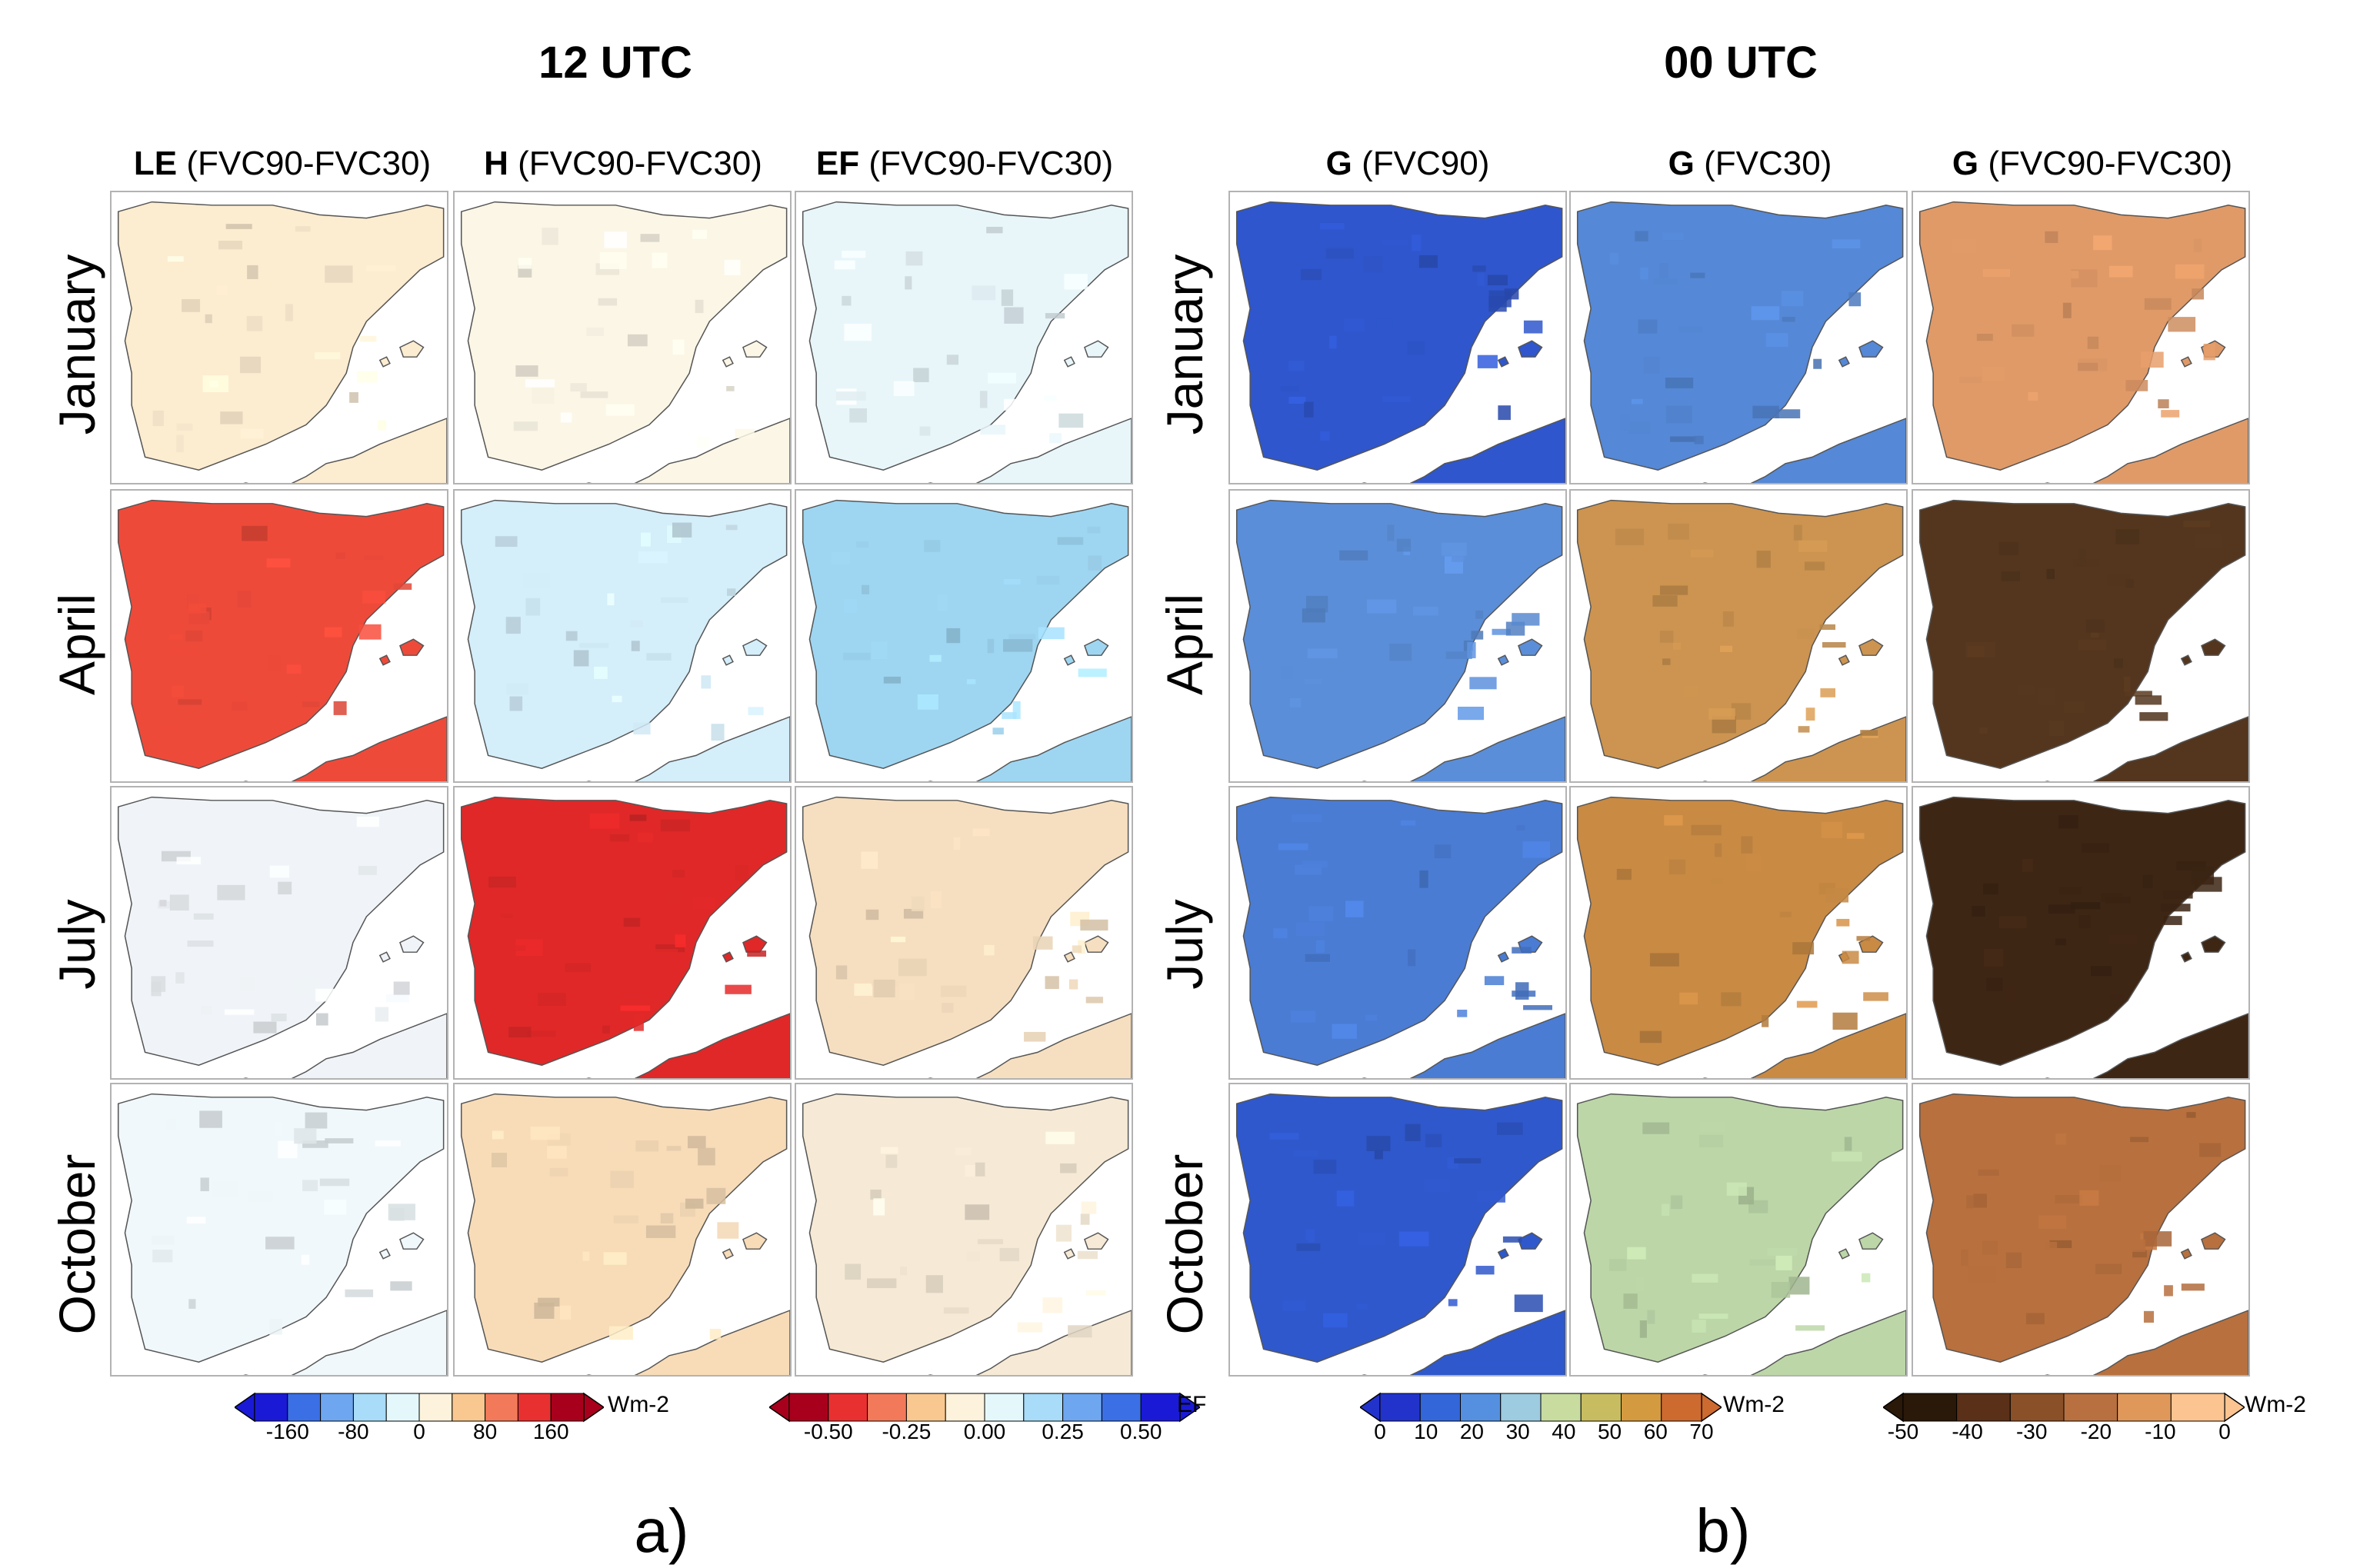 This screenshot has height=1568, width=2360. Describe the element at coordinates (964, 1230) in the screenshot. I see `map-ef-october` at that location.